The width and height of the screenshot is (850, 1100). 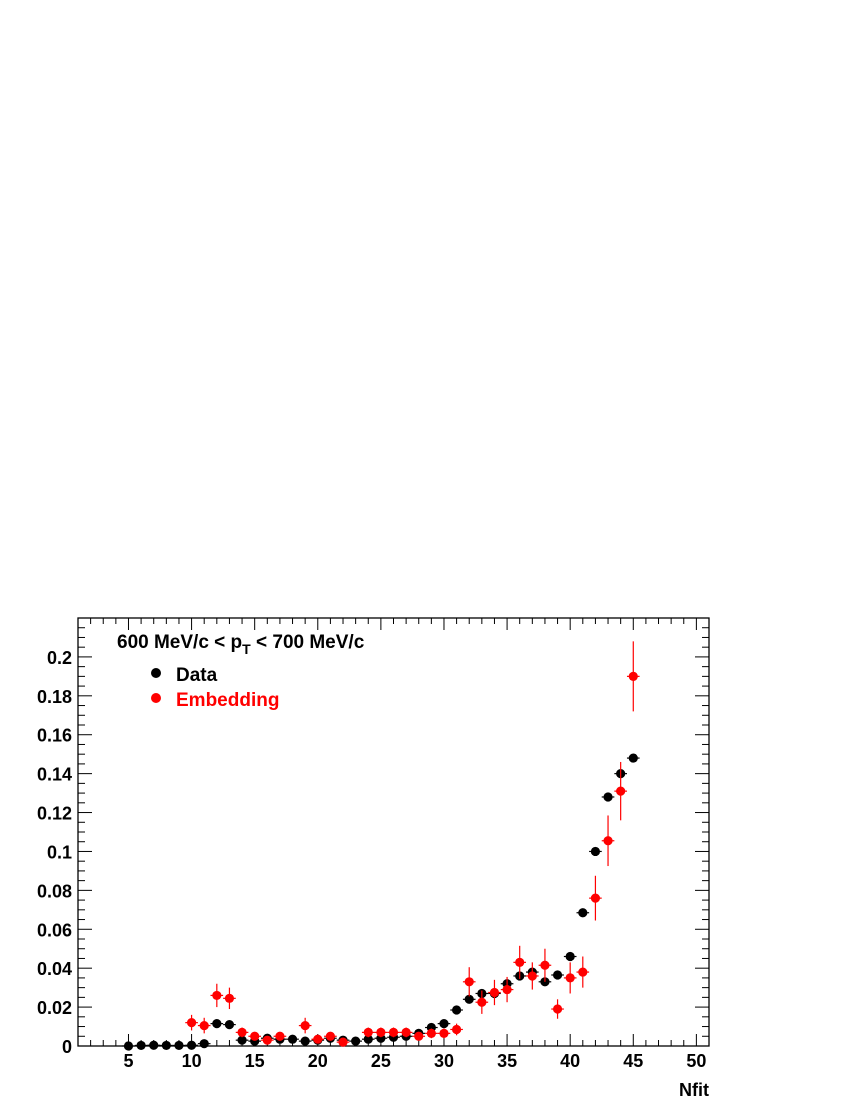 I want to click on y-tick-label: 0.2, so click(x=59, y=658).